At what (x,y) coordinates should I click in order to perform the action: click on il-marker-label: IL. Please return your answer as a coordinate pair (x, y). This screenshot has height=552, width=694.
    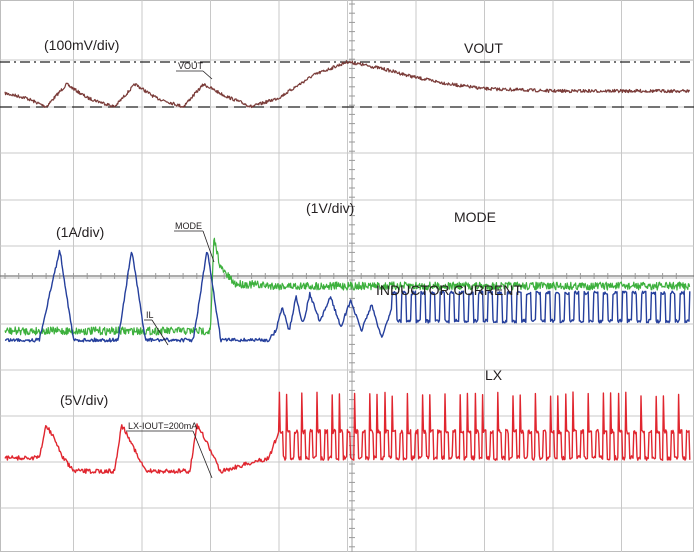
    Looking at the image, I should click on (150, 315).